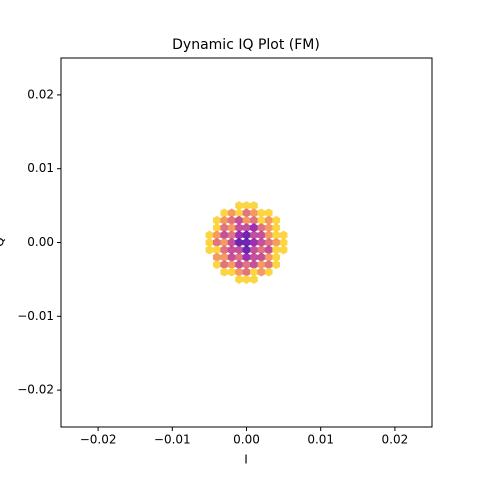  I want to click on y-tick-label: 0.01, so click(40, 168).